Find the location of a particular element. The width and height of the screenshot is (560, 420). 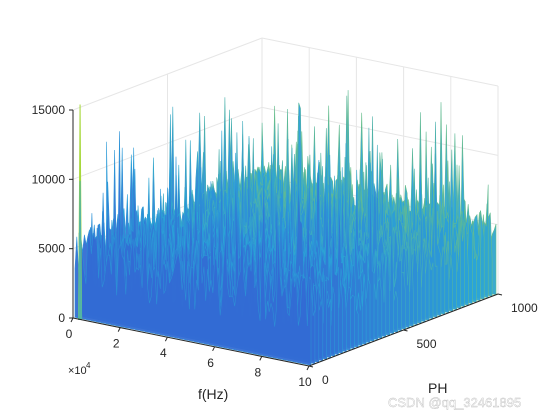

x-tick-label: 8 is located at coordinates (257, 372).